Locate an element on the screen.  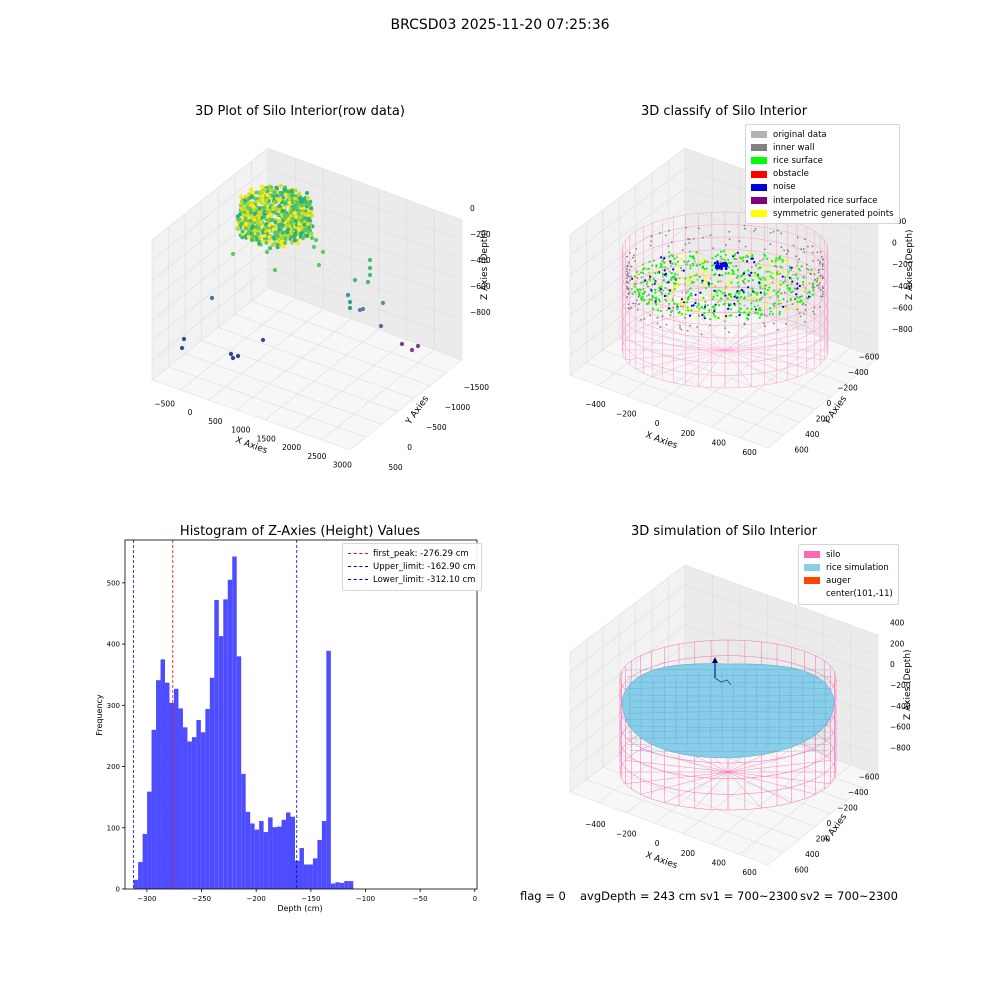
histogram-legend-item: Lower_limit: -312.10 cm is located at coordinates (412, 579).